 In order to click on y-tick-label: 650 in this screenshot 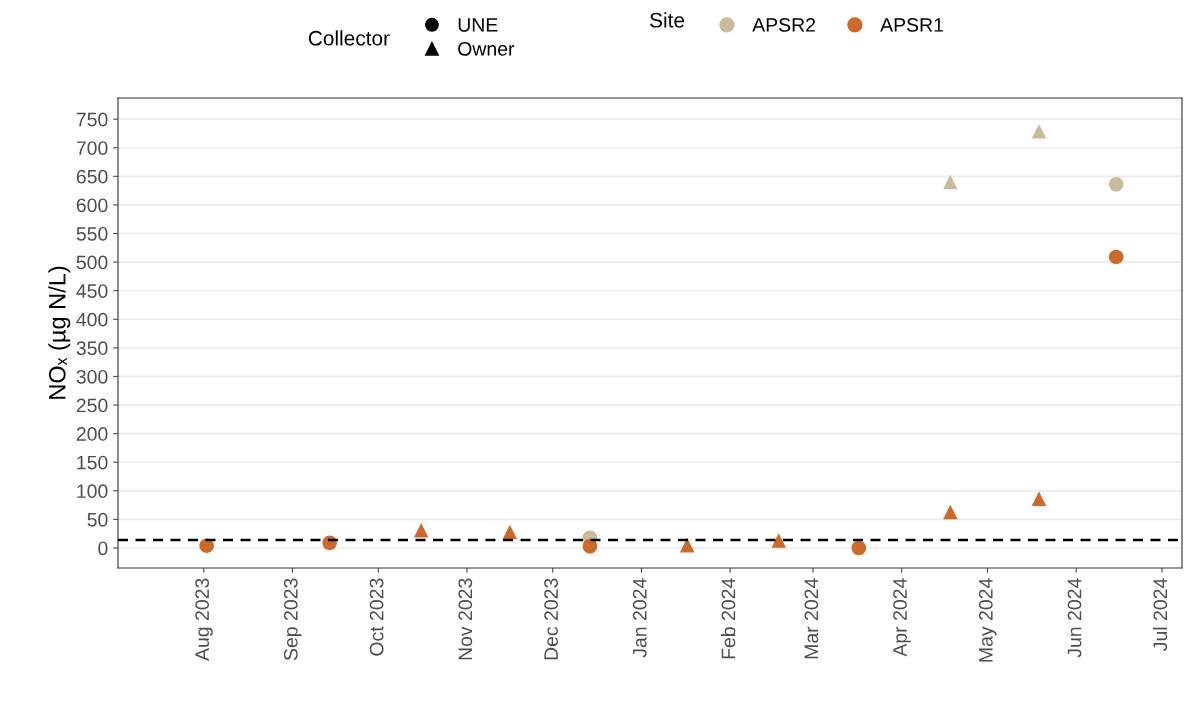, I will do `click(92, 176)`.